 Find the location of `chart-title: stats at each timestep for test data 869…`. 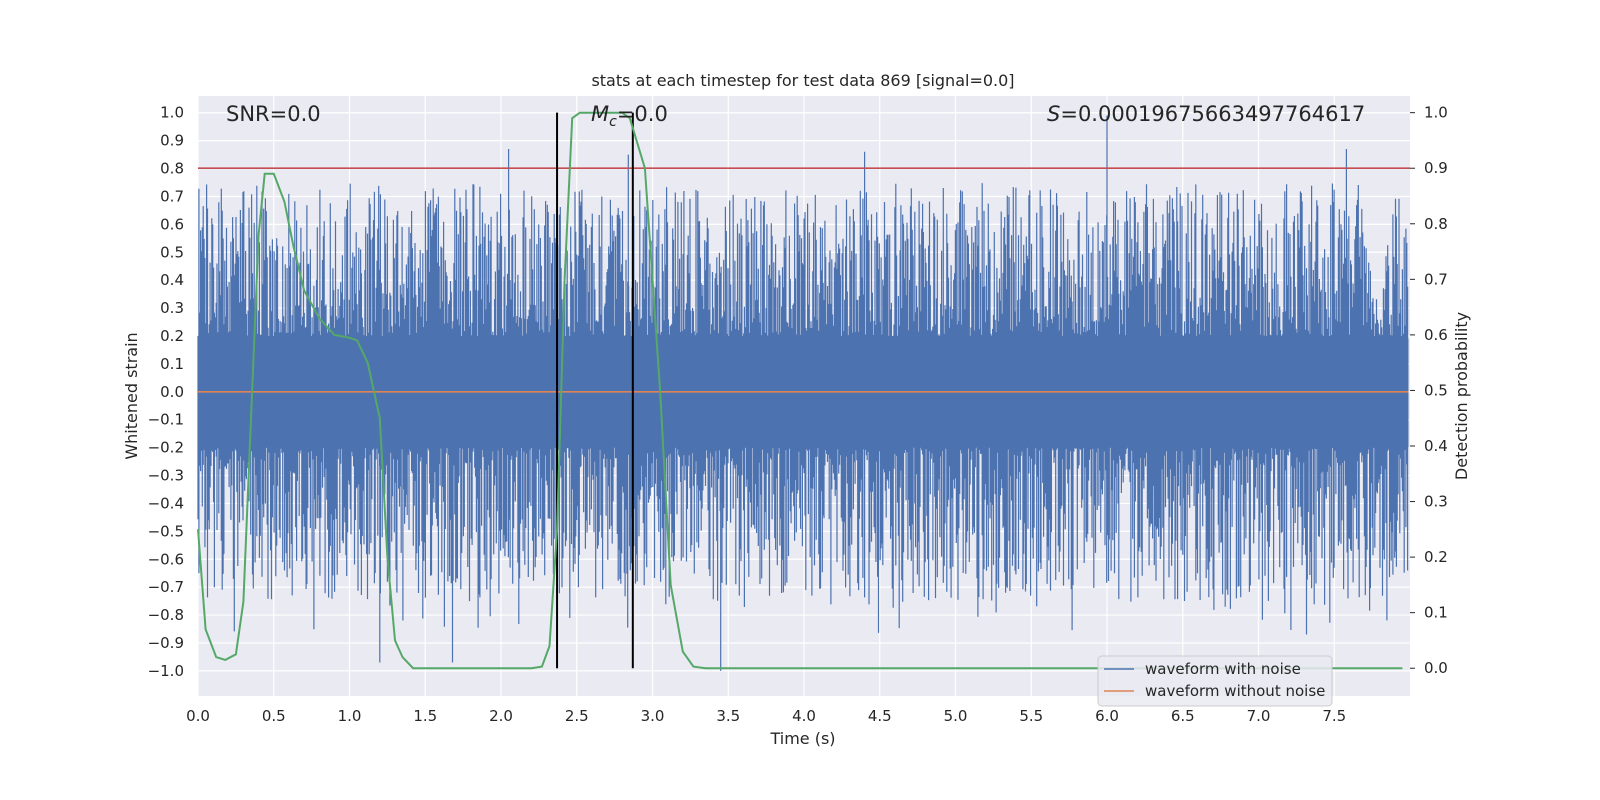

chart-title: stats at each timestep for test data 869… is located at coordinates (802, 80).